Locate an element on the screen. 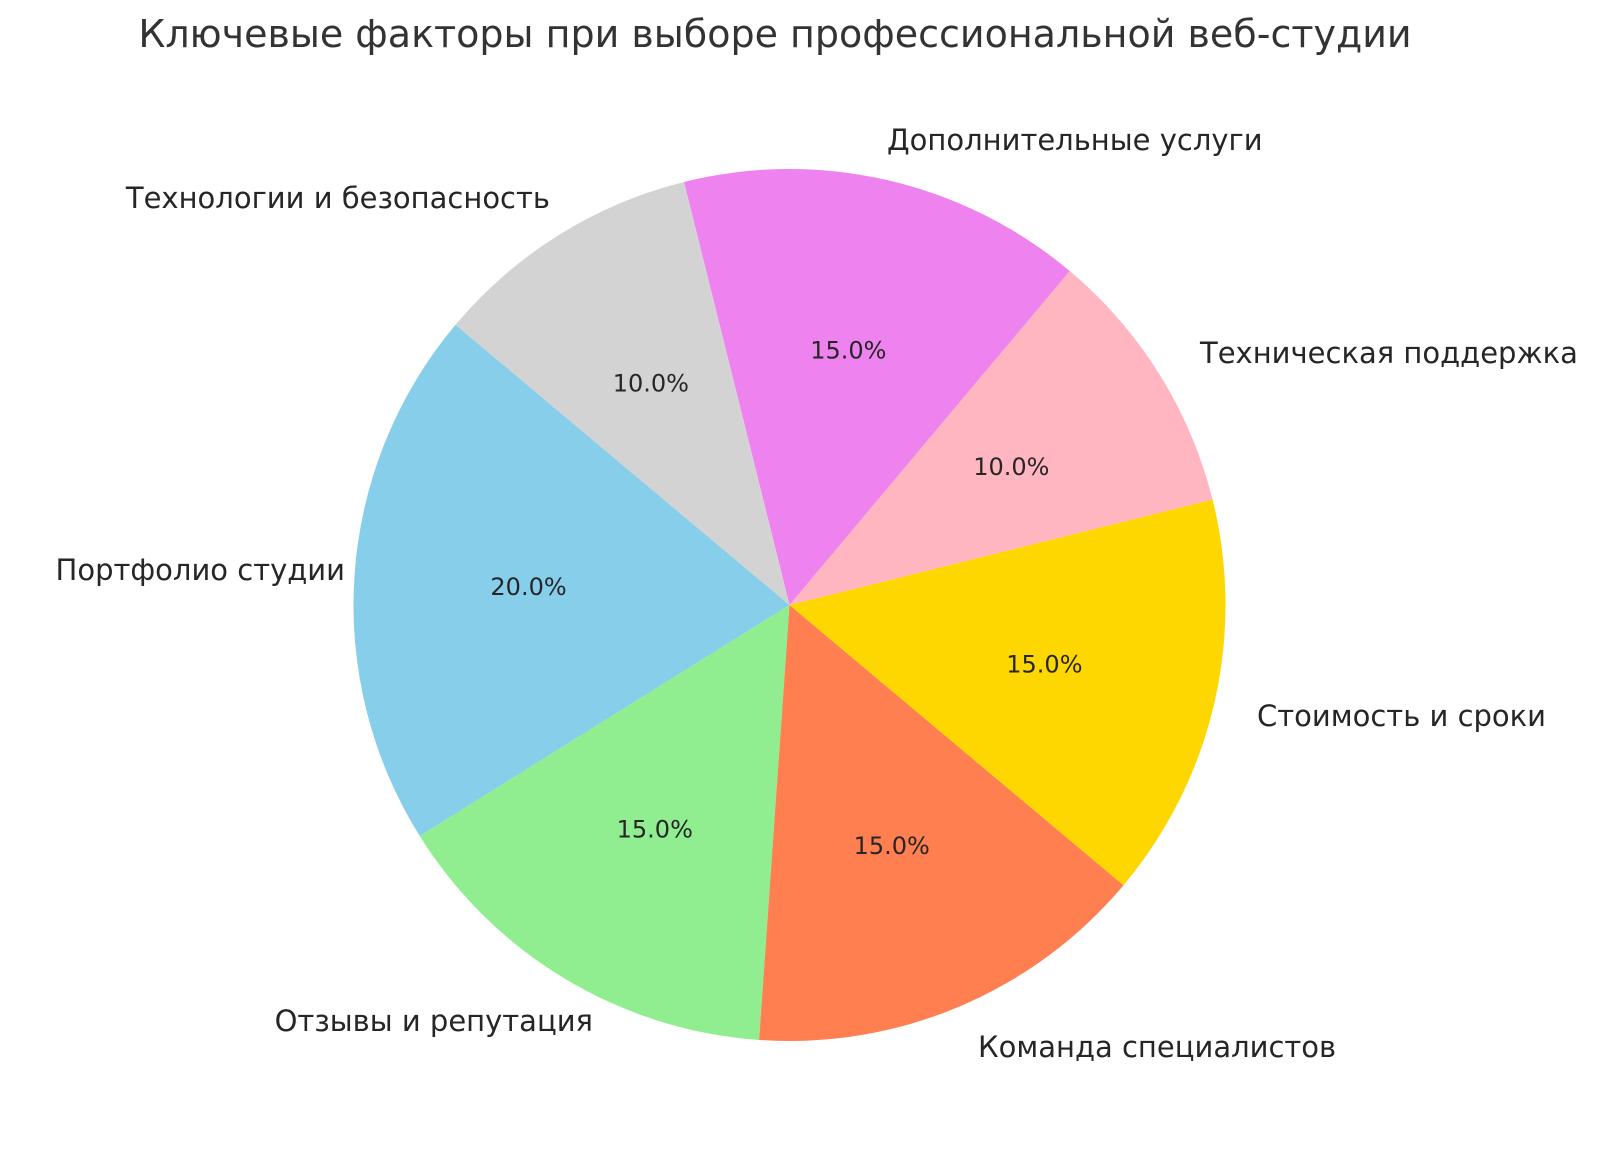  pie-slice-tech is located at coordinates (622, 393).